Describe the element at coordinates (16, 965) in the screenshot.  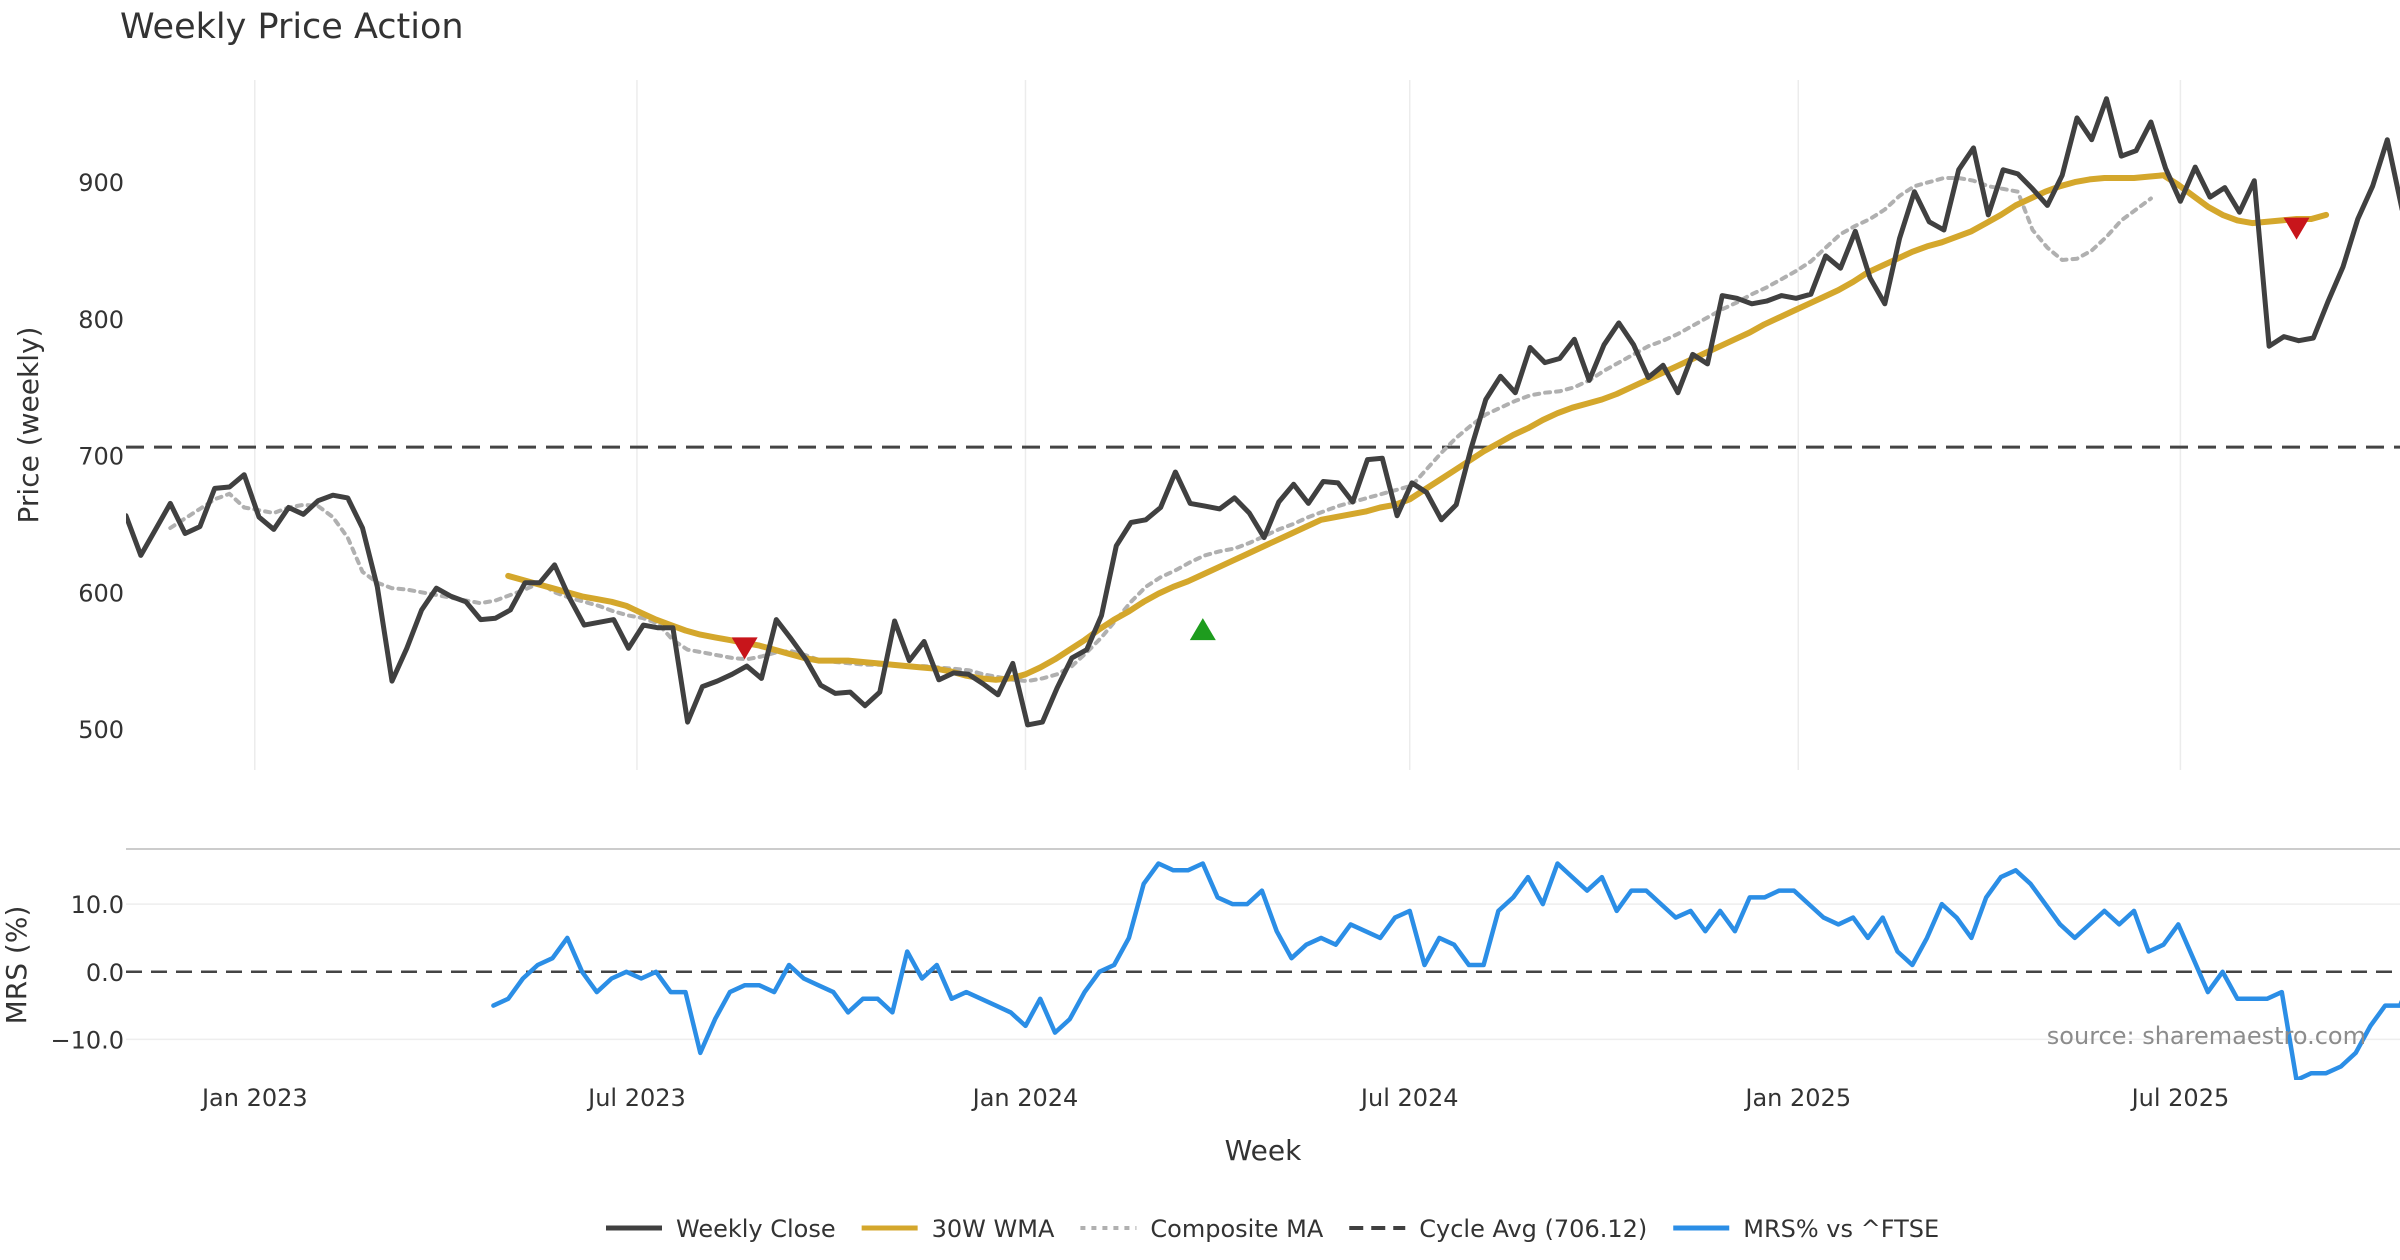
I see `mrs-axis-label: MRS (%)` at that location.